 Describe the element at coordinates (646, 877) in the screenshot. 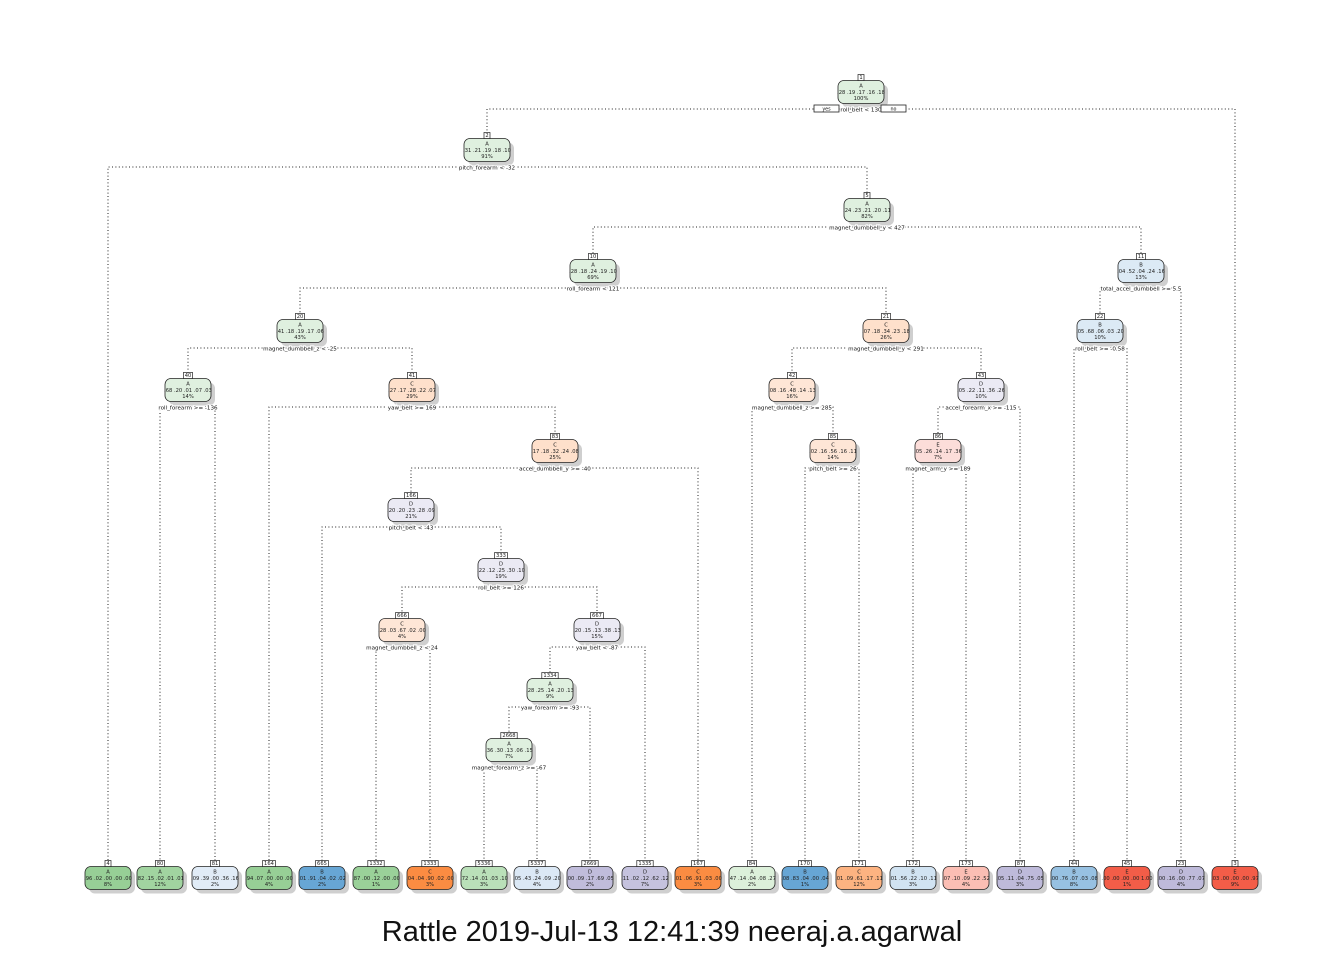

I see `tree-node-1335: 1335 D.11 .02 .12 .62 .127%` at that location.